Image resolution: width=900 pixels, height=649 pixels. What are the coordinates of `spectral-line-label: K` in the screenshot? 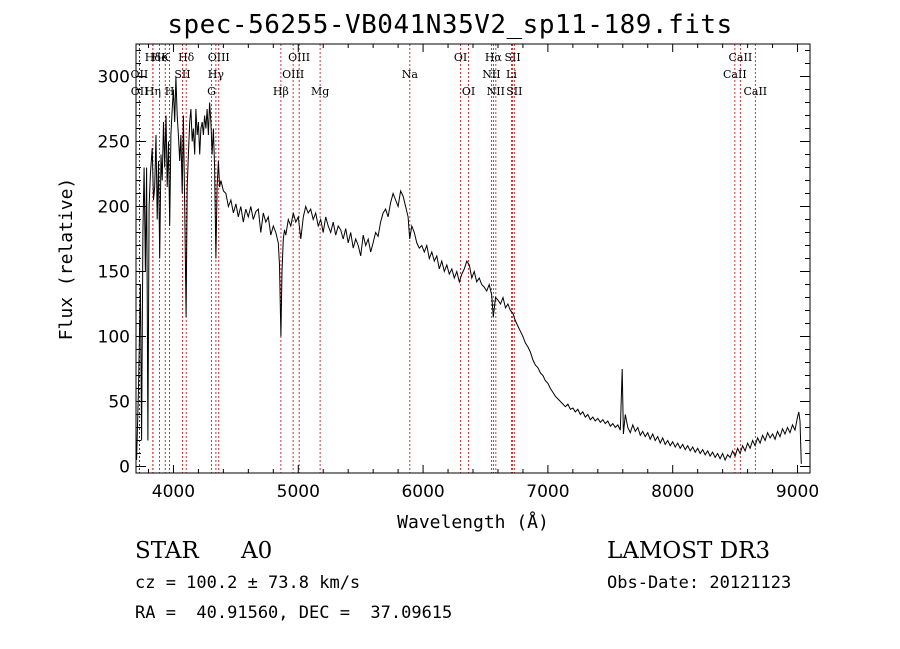 It's located at (165, 57).